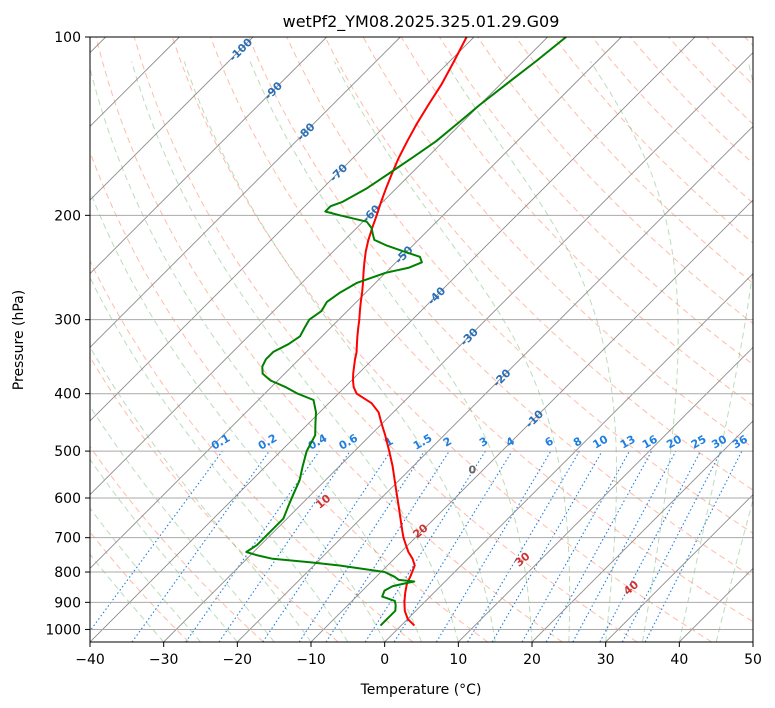 The image size is (775, 708). I want to click on x-tick-label: −20, so click(238, 660).